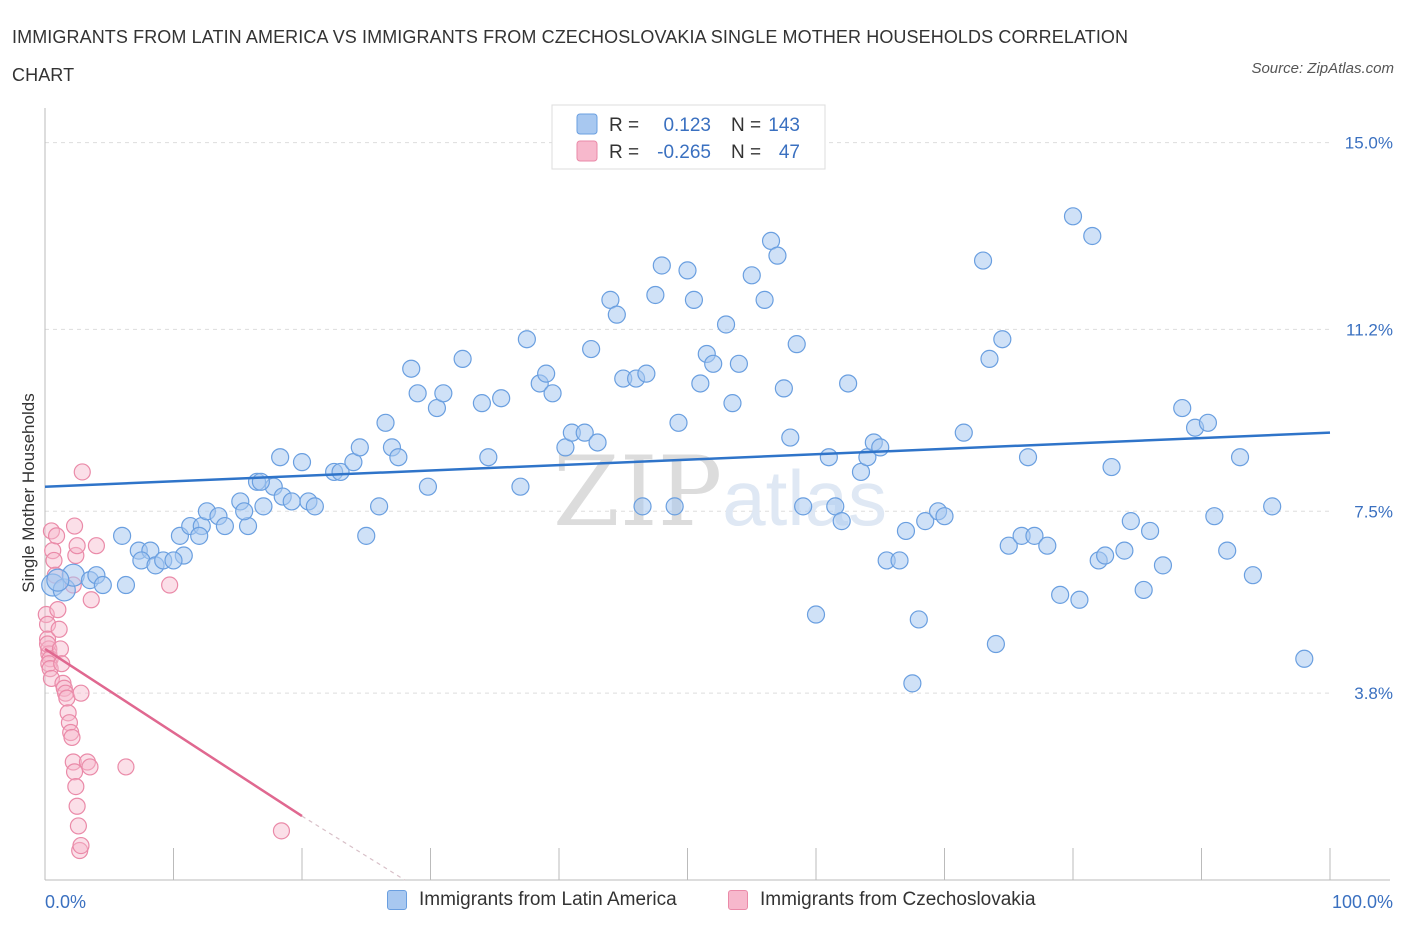 This screenshot has height=930, width=1406. Describe the element at coordinates (1369, 329) in the screenshot. I see `y-tick-label-2: 11.2%` at that location.